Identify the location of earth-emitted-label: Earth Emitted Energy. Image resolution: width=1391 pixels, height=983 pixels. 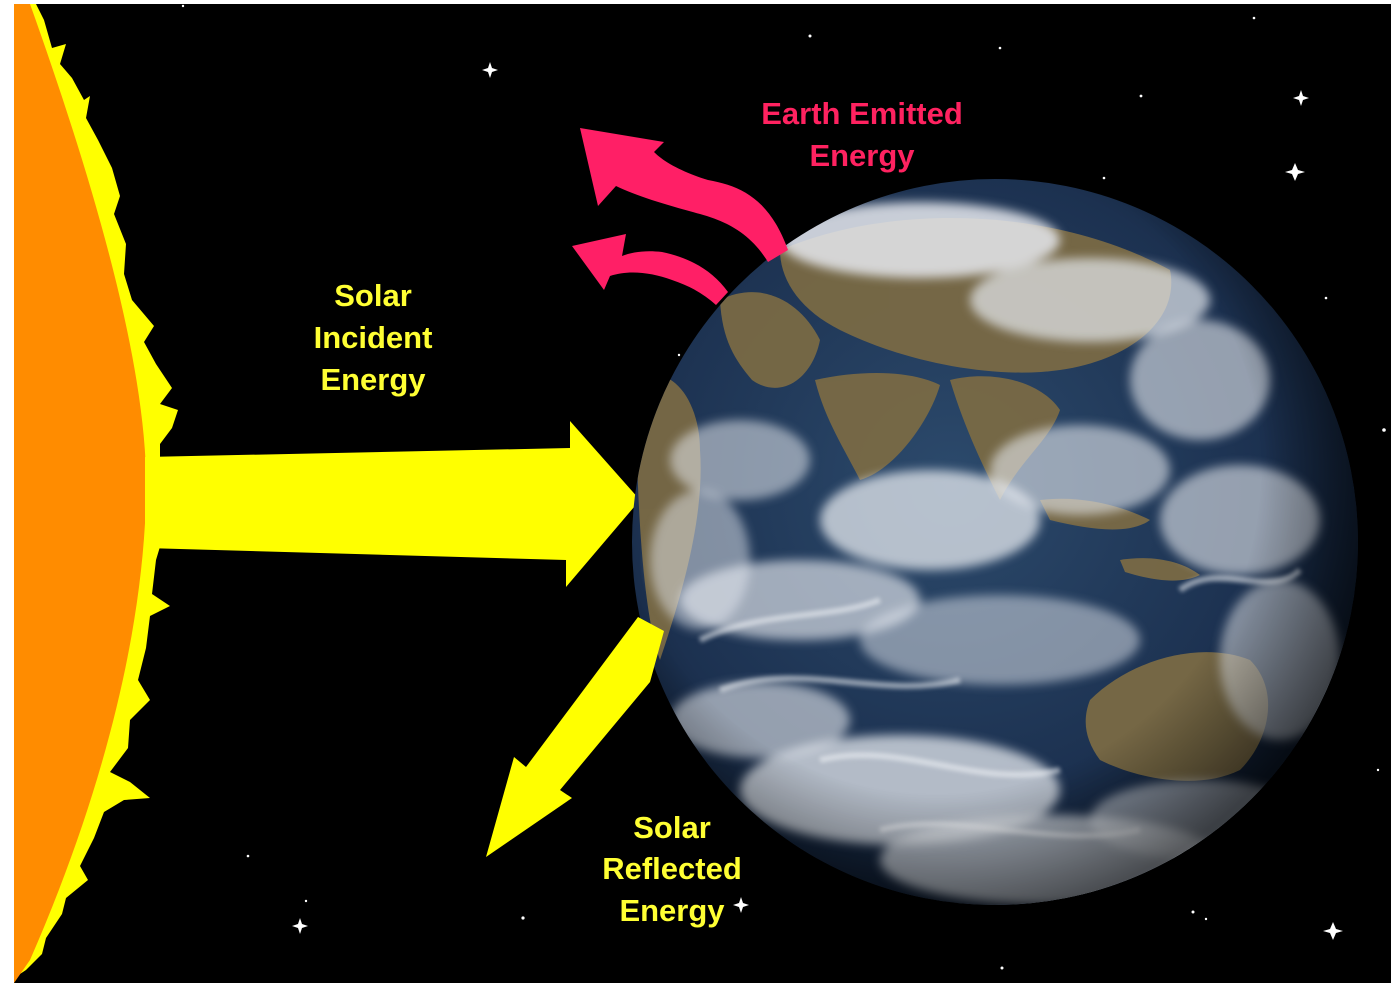
(862, 134).